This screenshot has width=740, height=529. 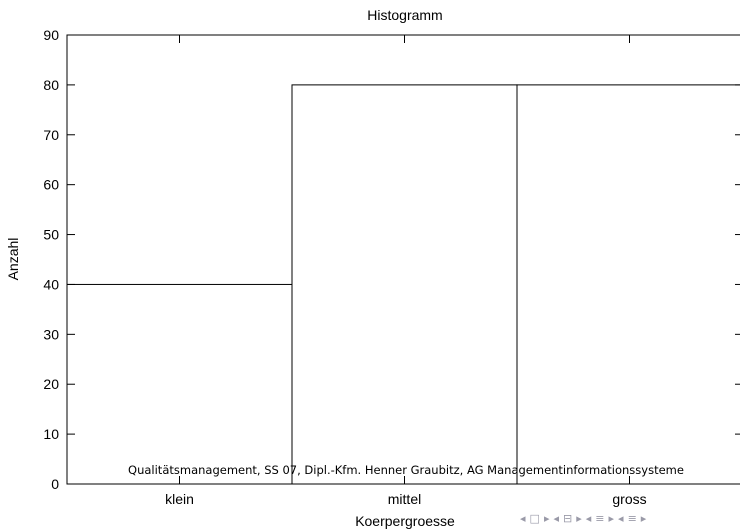 I want to click on list-icon: ≡, so click(x=632, y=518).